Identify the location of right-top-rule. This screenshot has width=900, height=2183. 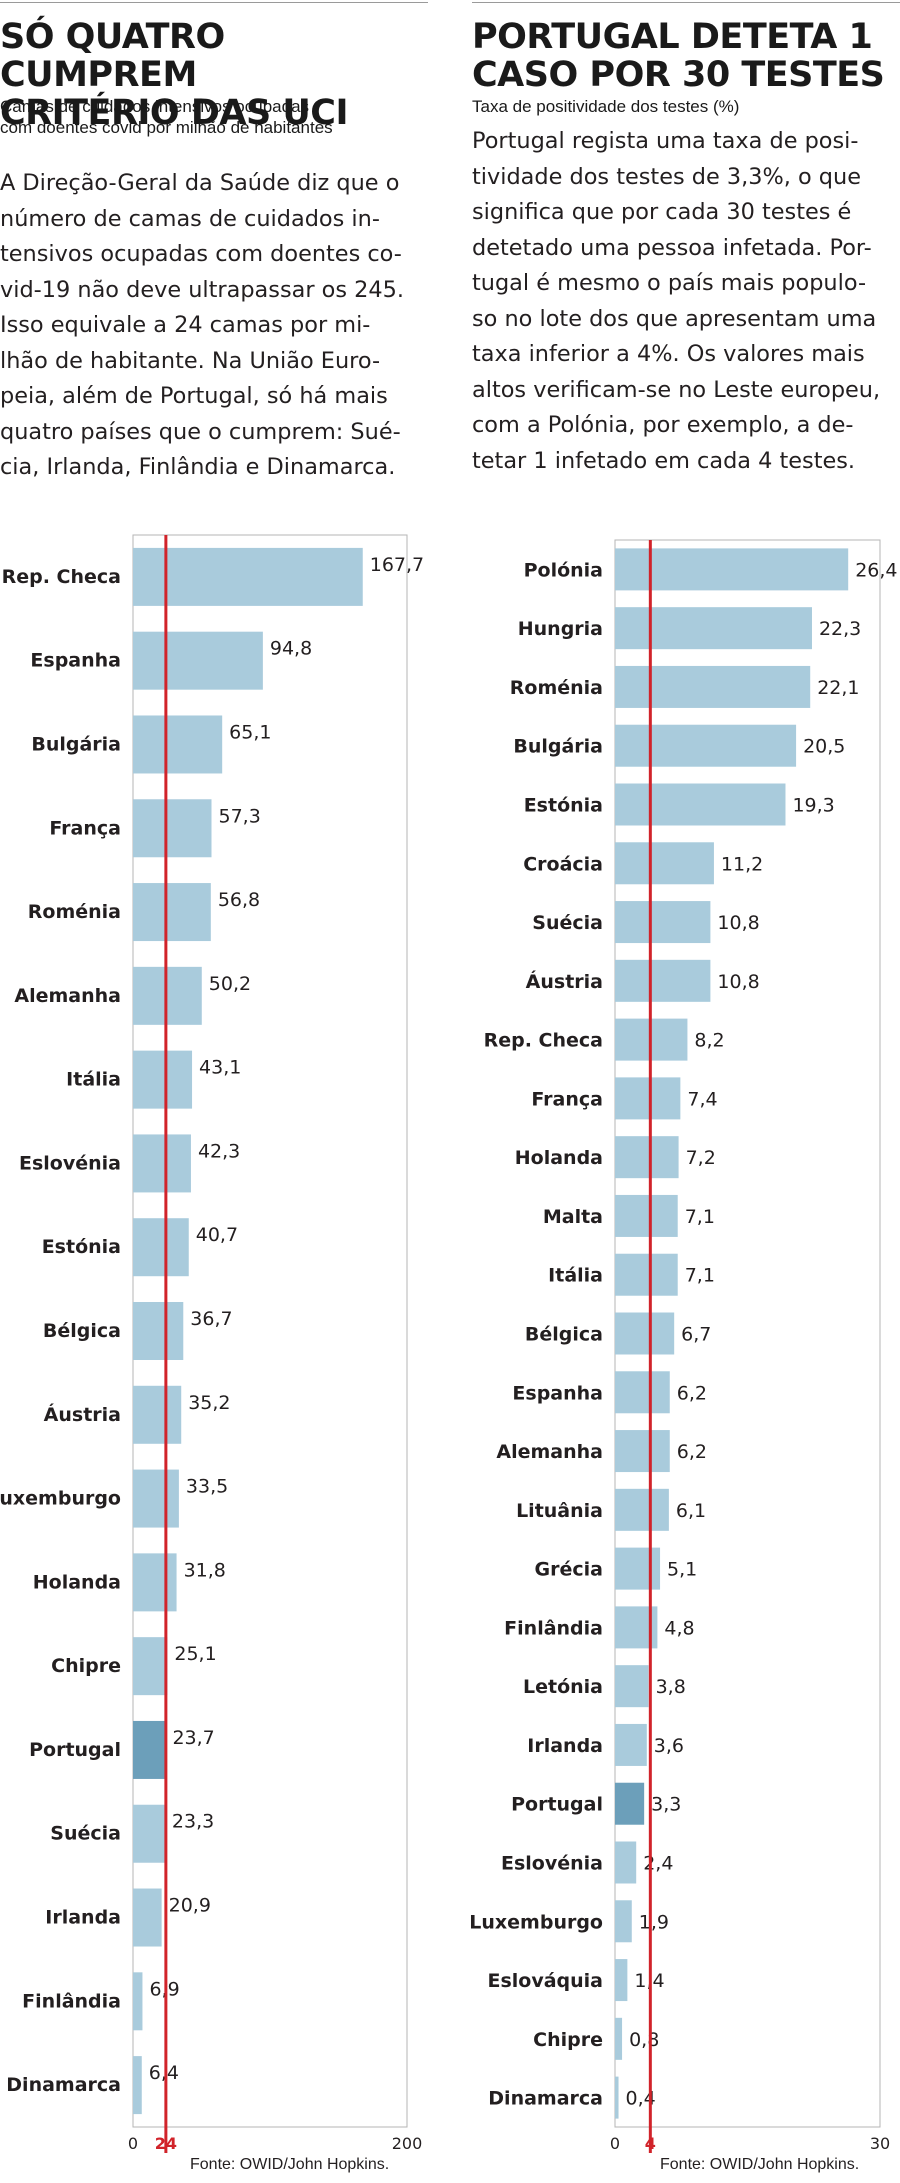
(686, 2).